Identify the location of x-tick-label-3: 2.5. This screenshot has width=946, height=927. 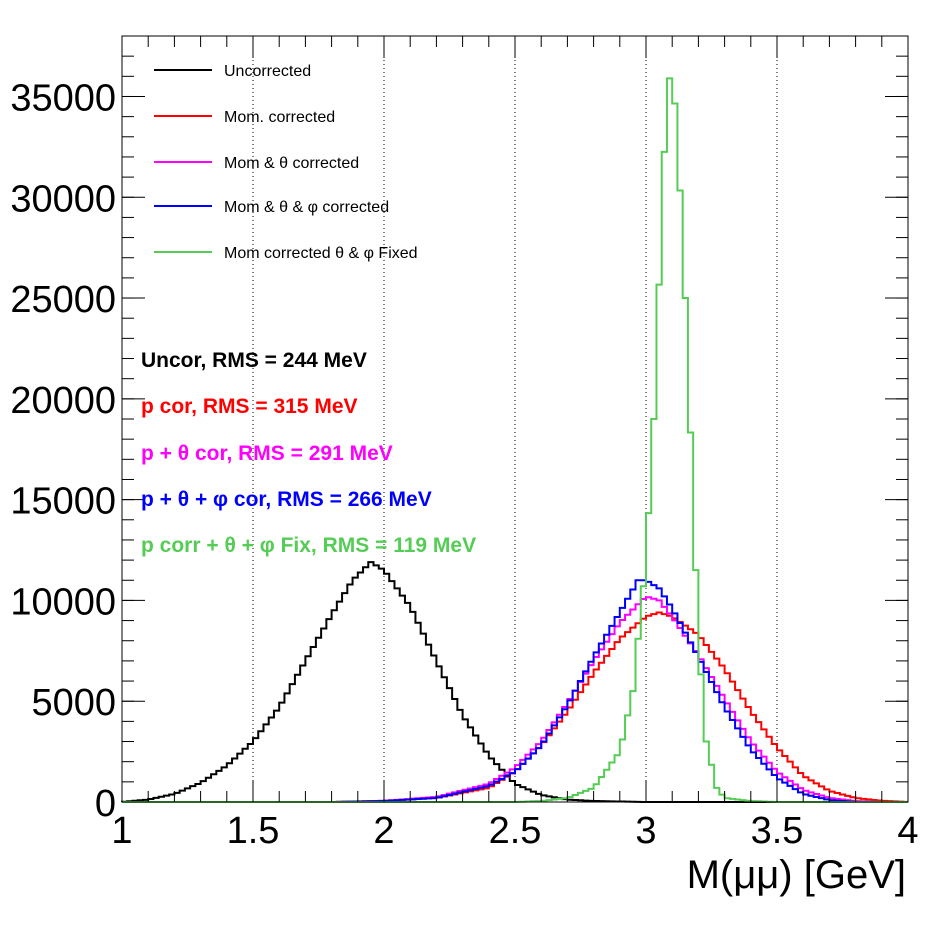
(515, 831).